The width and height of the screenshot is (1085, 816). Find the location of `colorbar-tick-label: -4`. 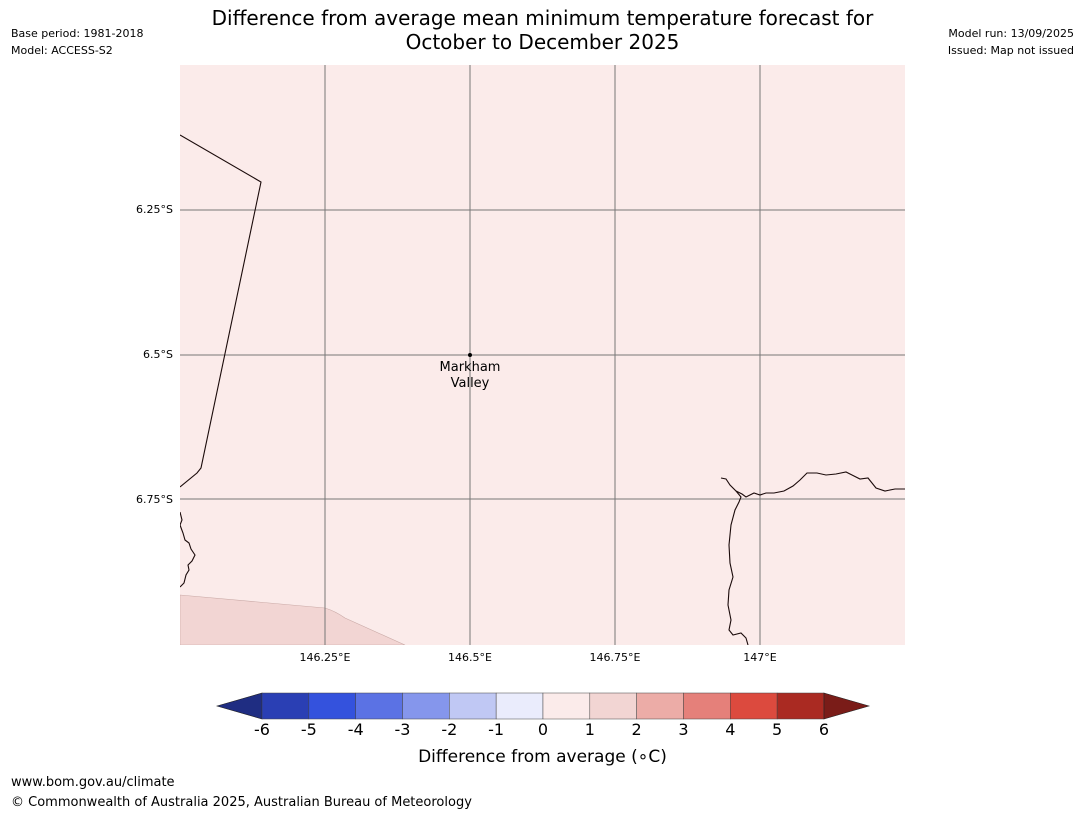

colorbar-tick-label: -4 is located at coordinates (355, 729).